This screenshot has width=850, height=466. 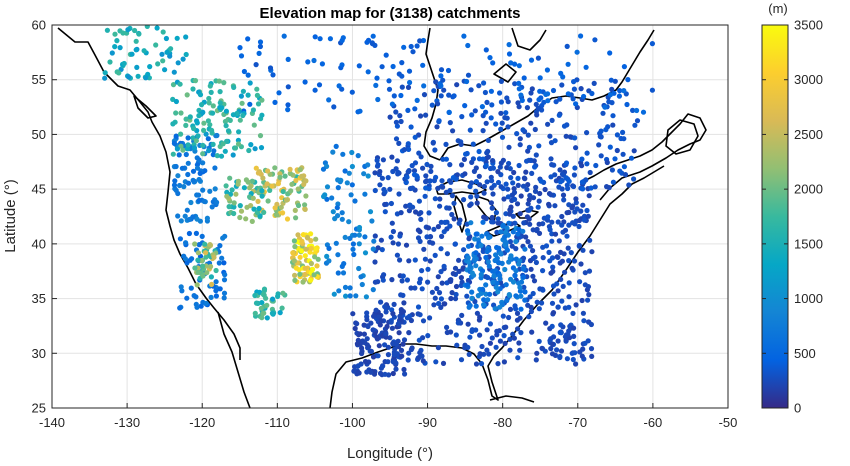 What do you see at coordinates (390, 453) in the screenshot?
I see `x-axis-label: Longitude (°)` at bounding box center [390, 453].